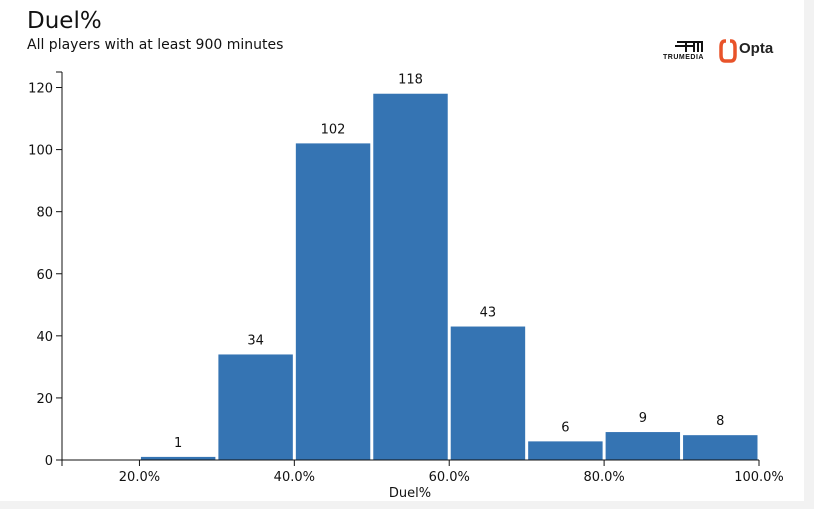 The image size is (814, 509). I want to click on y-axis: 0 20 40 60 80 100 120, so click(45, 270).